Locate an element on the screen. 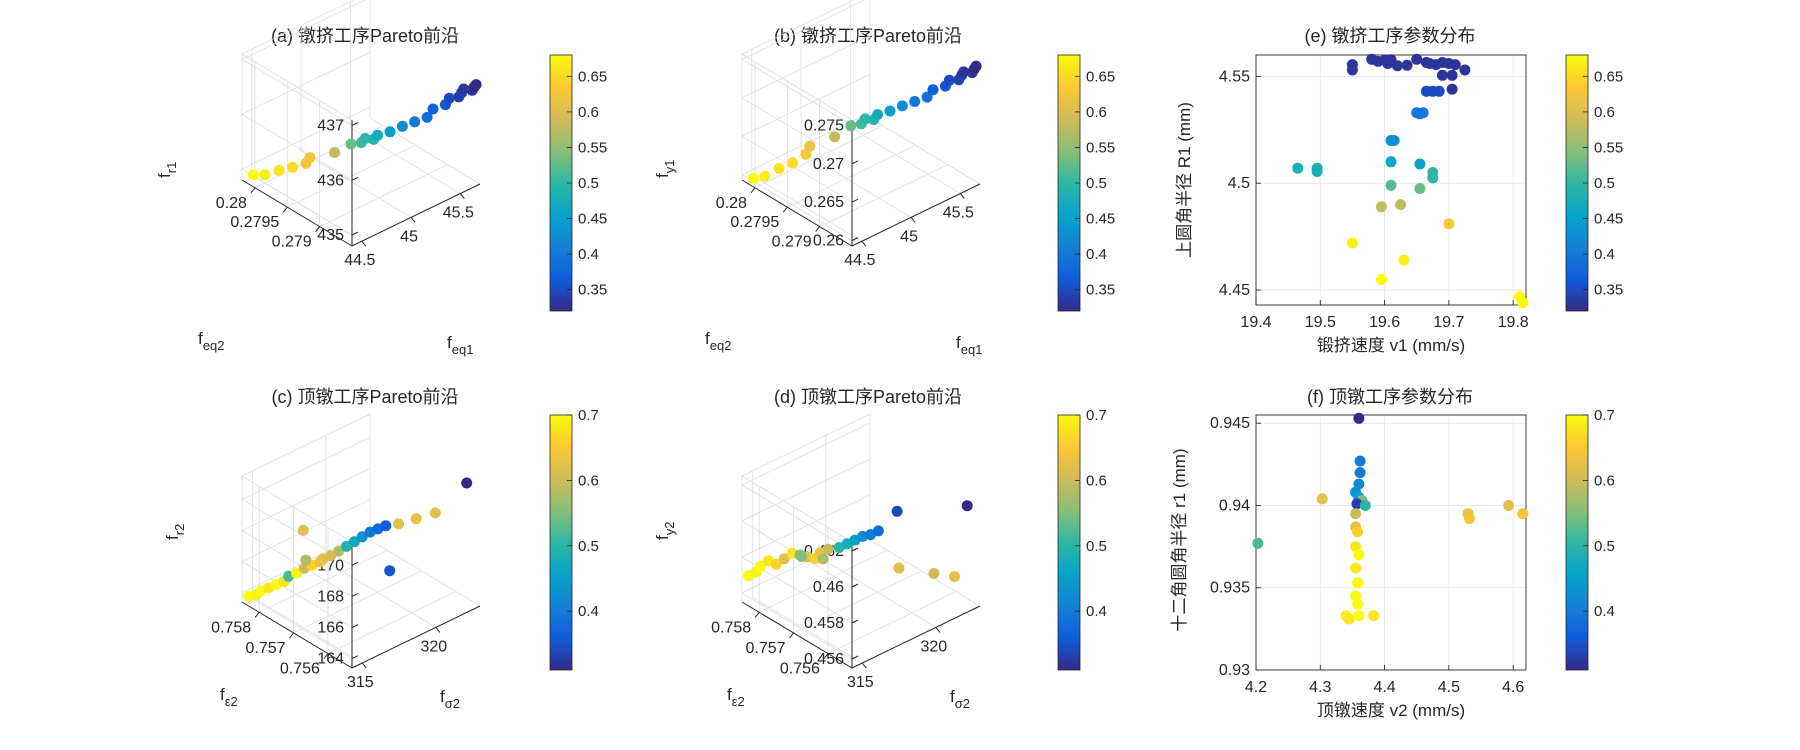 The width and height of the screenshot is (1800, 750). z-axis-label: fy1 is located at coordinates (665, 169).